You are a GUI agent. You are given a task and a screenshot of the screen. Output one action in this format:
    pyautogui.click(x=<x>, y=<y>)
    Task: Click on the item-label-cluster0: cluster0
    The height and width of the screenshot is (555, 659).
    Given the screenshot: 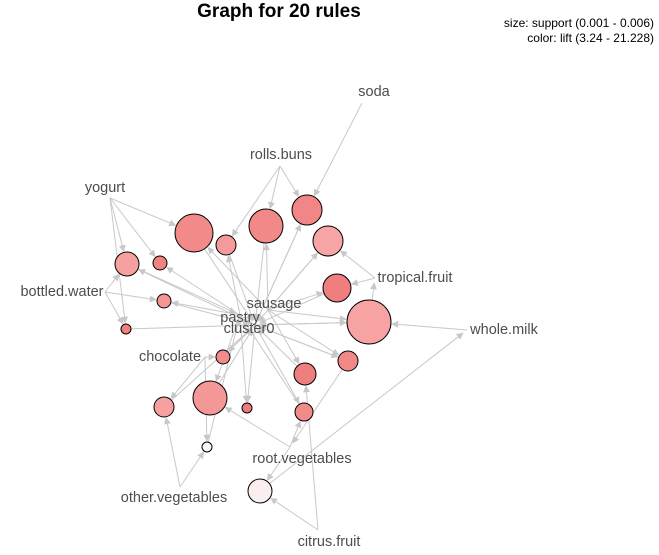 What is the action you would take?
    pyautogui.click(x=249, y=329)
    